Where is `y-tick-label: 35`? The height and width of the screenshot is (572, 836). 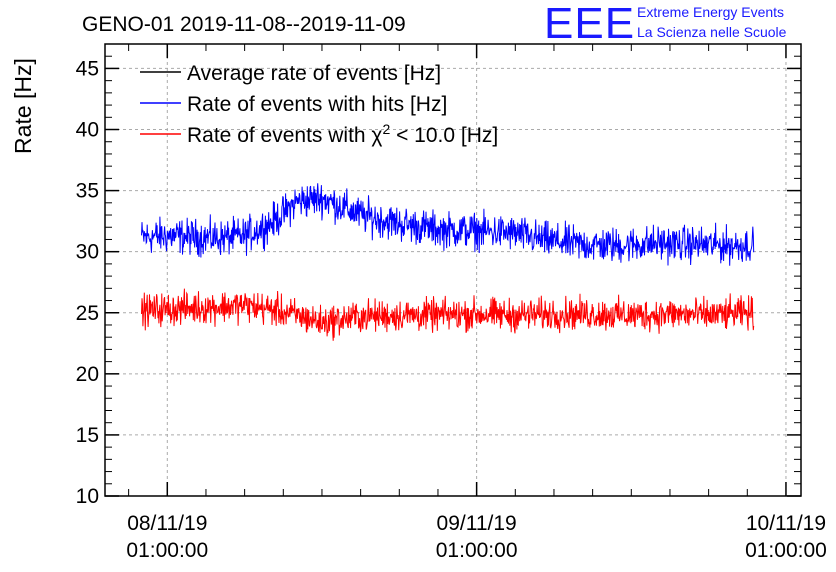
y-tick-label: 35 is located at coordinates (87, 191).